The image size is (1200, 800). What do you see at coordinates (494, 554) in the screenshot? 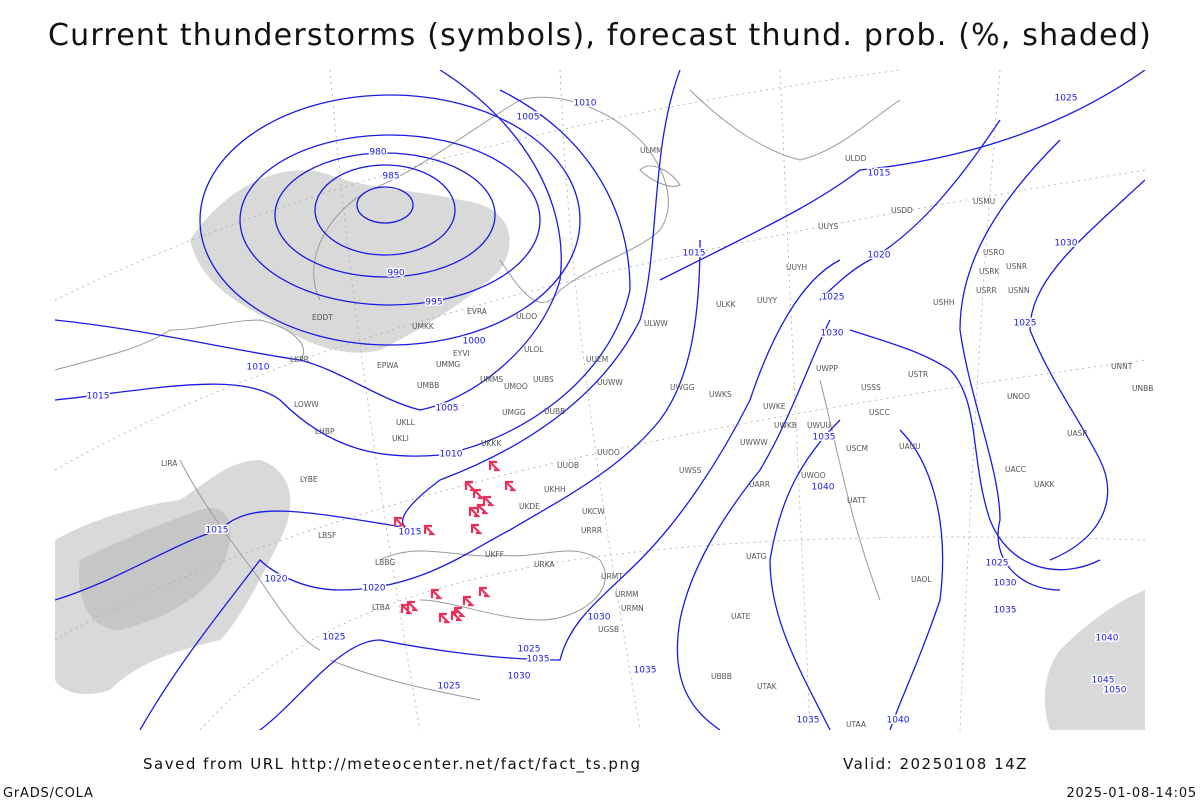
I see `station-label: UKFF` at bounding box center [494, 554].